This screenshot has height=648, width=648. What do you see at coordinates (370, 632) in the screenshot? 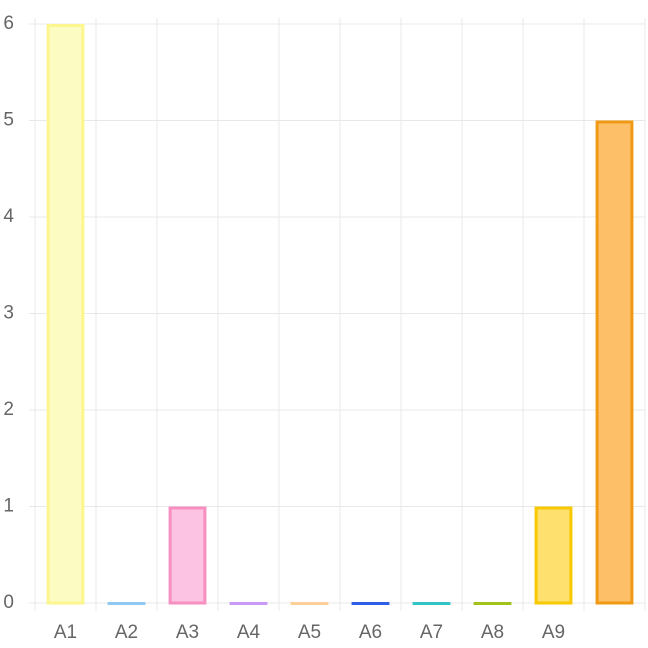
I see `x-tick-label: A6` at bounding box center [370, 632].